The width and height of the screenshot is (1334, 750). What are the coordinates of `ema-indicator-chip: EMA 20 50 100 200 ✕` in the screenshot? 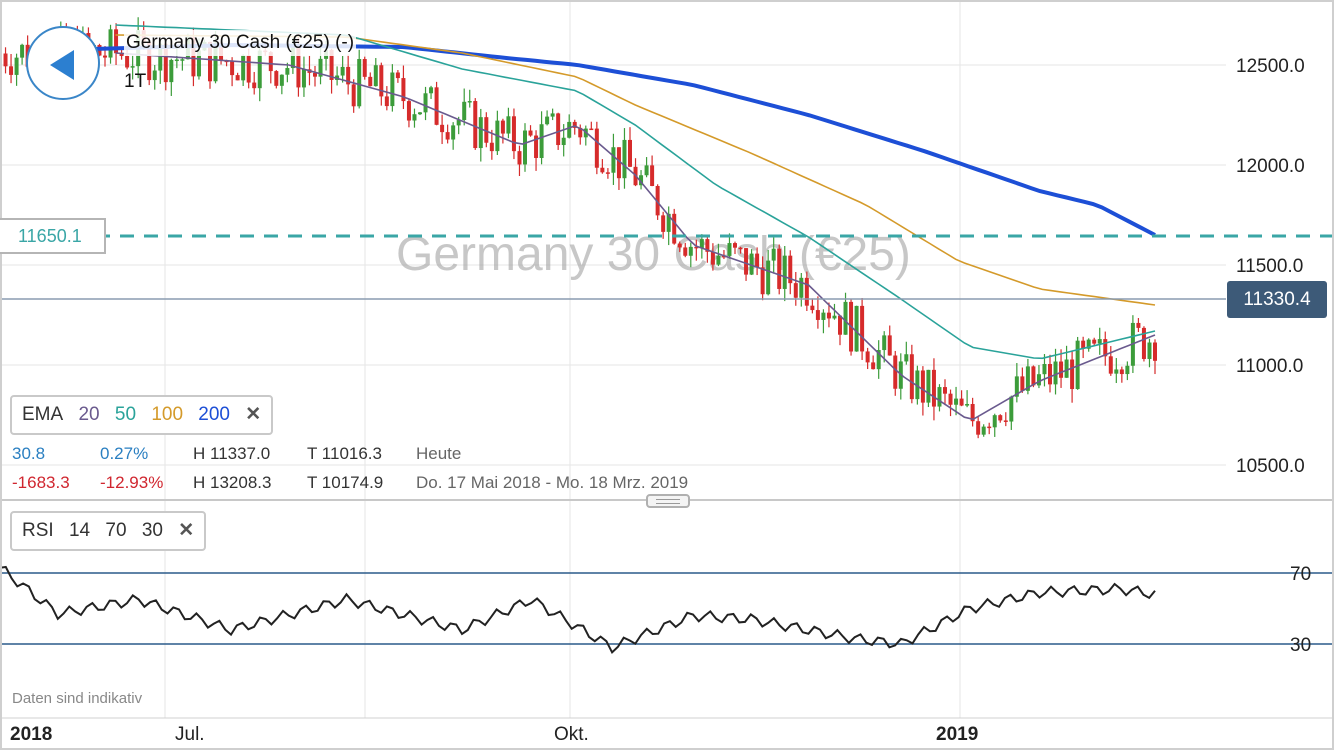 It's located at (142, 415).